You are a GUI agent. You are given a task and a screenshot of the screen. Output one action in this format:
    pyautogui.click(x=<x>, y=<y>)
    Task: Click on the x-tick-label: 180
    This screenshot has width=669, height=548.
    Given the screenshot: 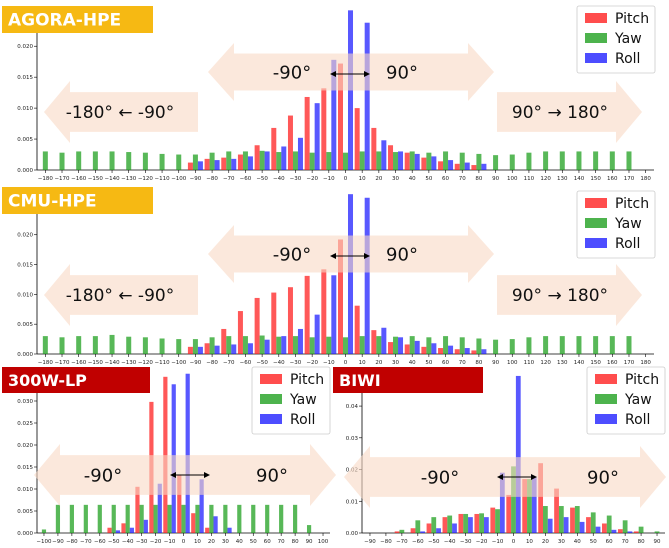 What is the action you would take?
    pyautogui.click(x=645, y=179)
    